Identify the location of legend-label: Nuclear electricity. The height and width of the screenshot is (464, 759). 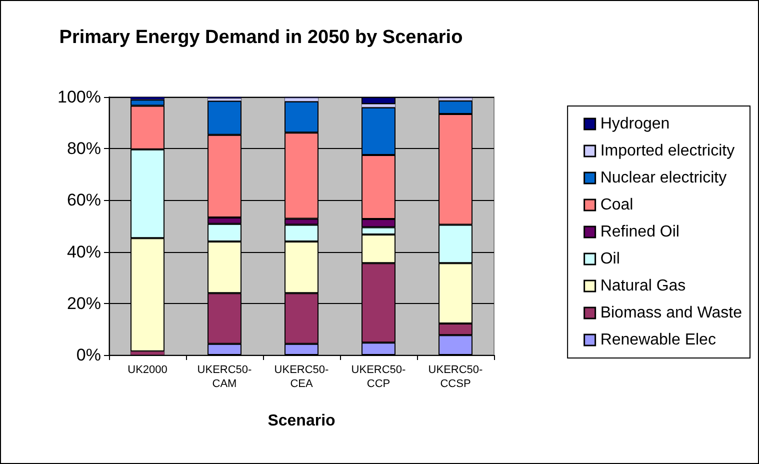
(663, 178).